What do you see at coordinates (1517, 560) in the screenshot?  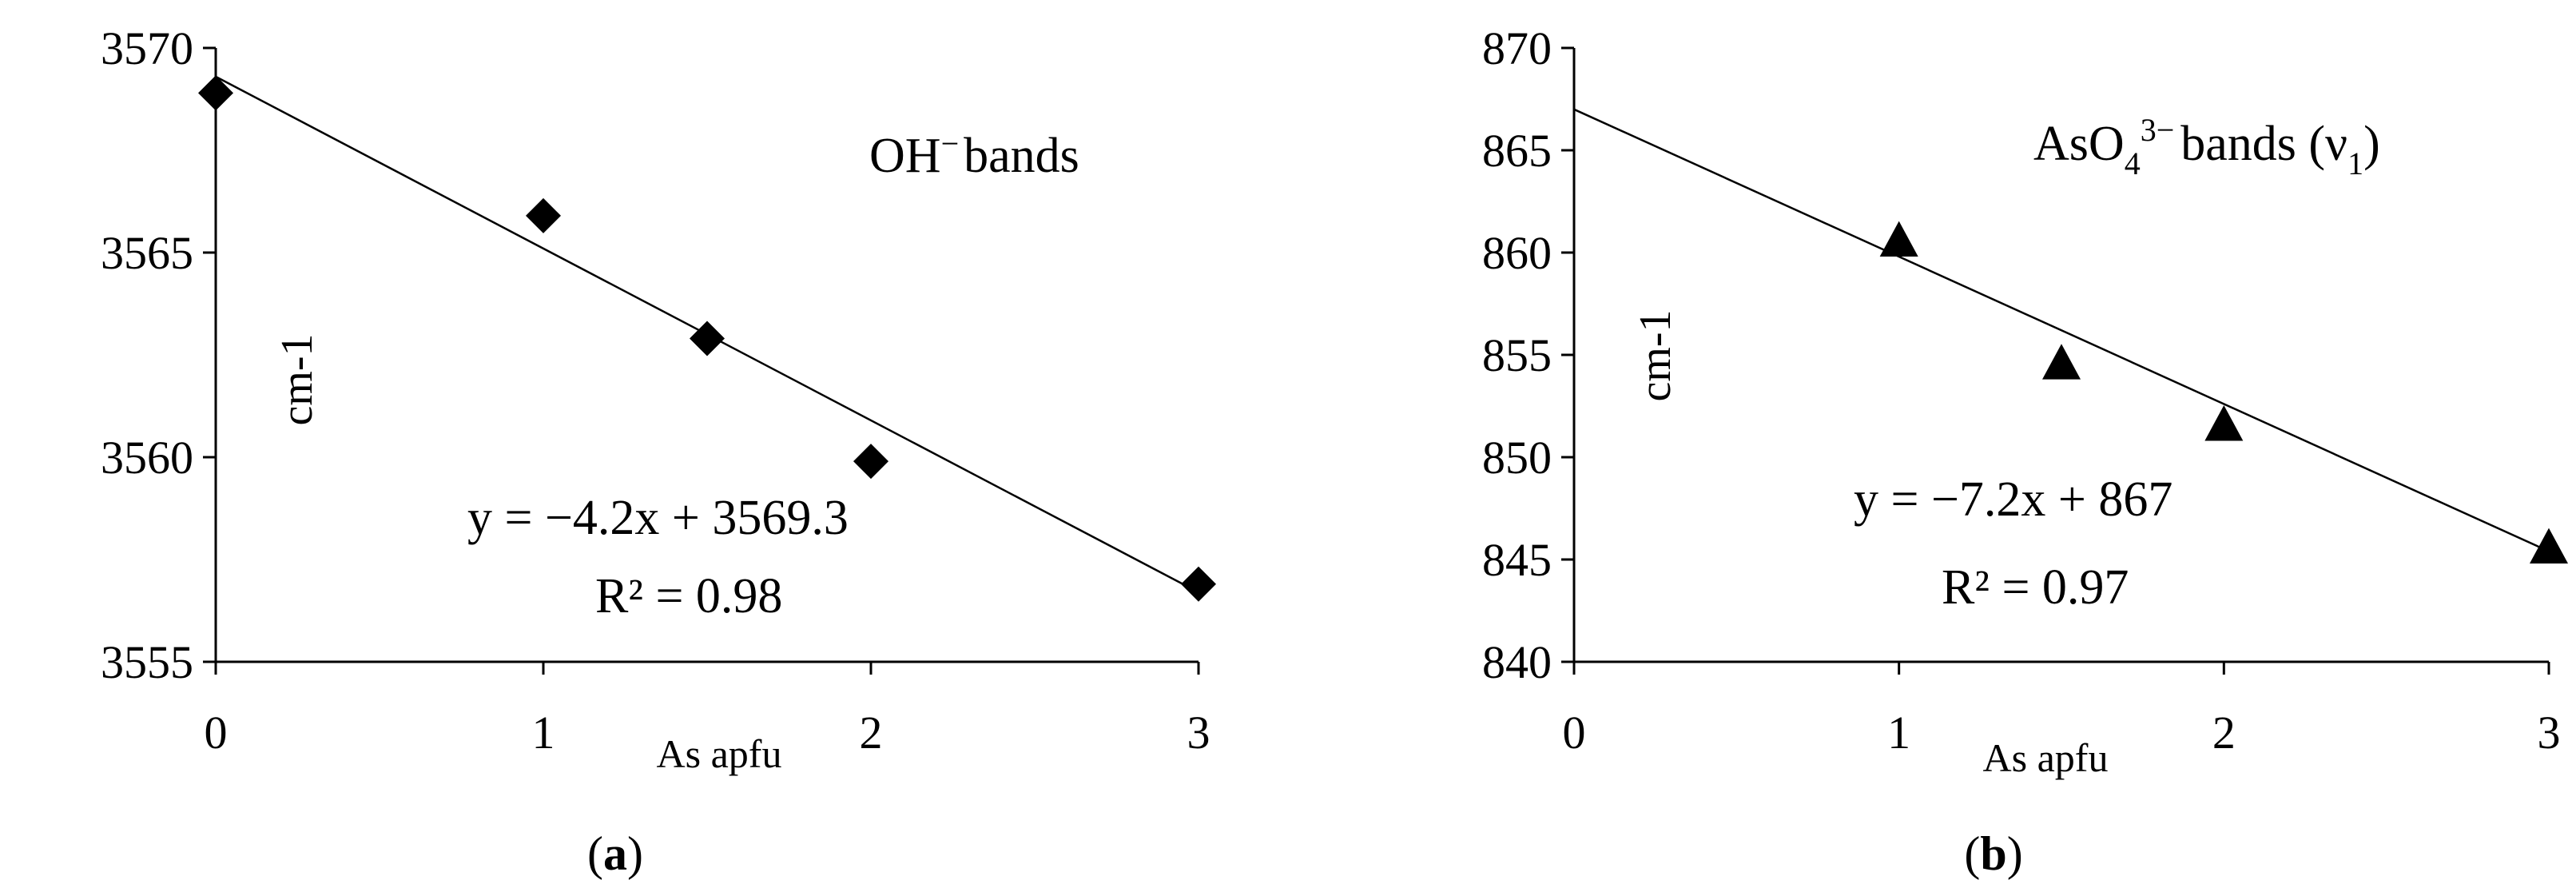 I see `chart-b-y-tick-label-1: 845` at bounding box center [1517, 560].